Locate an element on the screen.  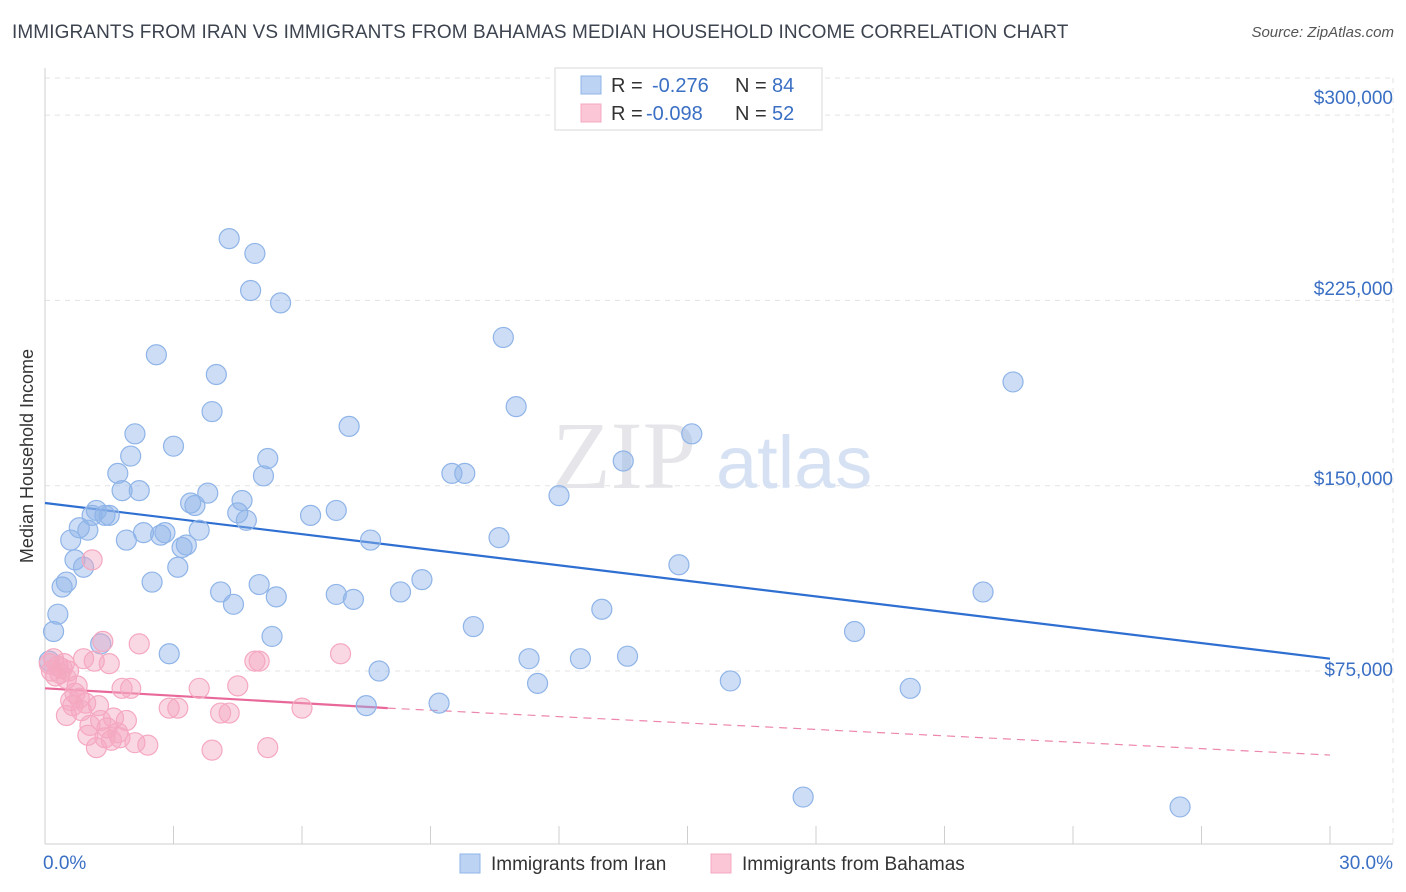
legend-n-label-bahamas: N = is located at coordinates (751, 114).